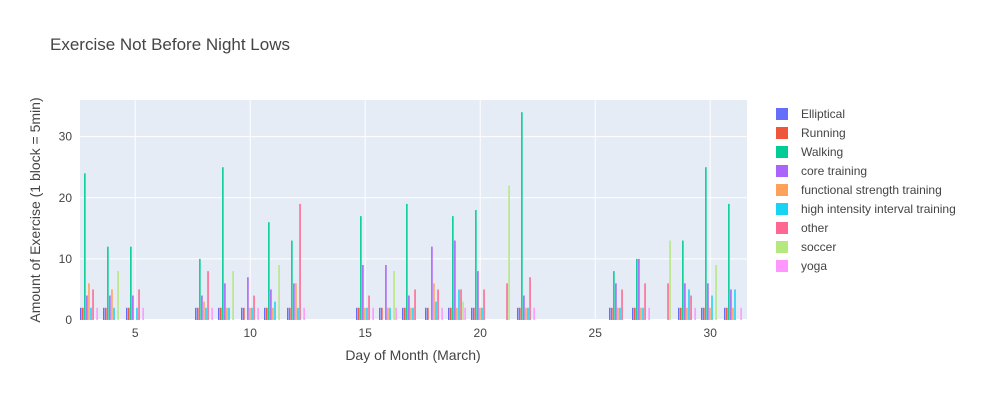 Image resolution: width=1000 pixels, height=400 pixels. Describe the element at coordinates (801, 266) in the screenshot. I see `legend-item-yoga: yoga` at that location.